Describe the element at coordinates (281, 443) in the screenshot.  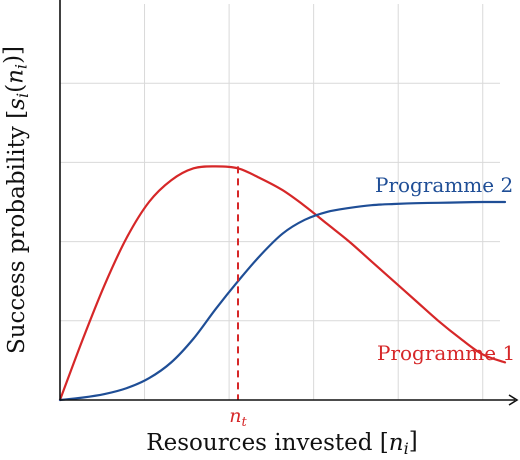
I see `x-axis-title: Resources invested [ni]` at that location.